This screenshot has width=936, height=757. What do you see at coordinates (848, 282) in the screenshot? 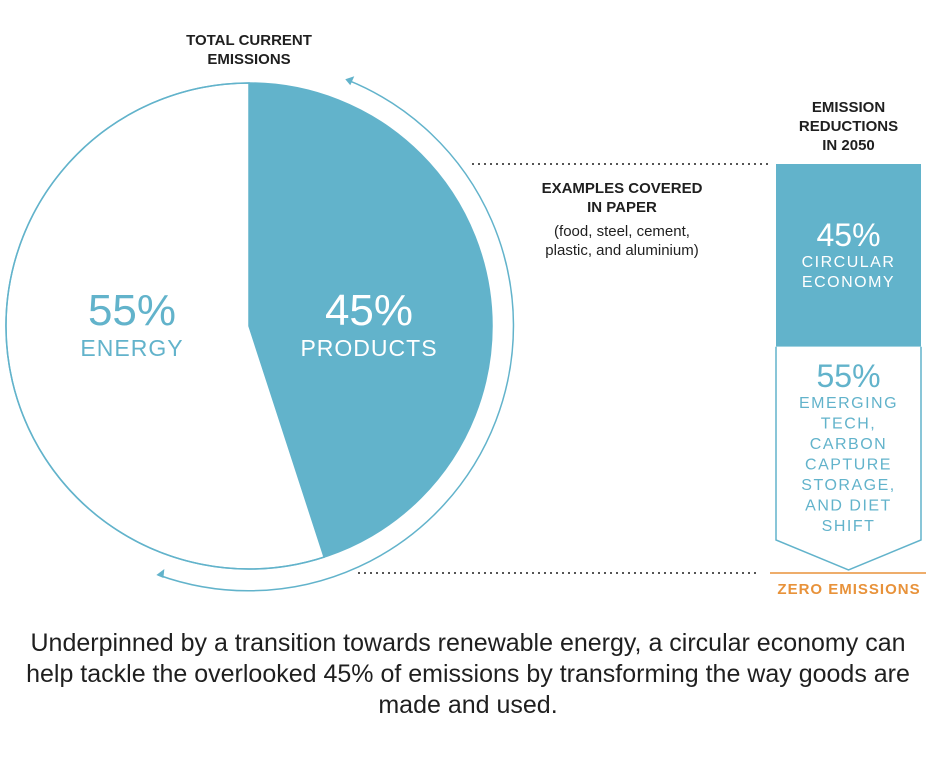
I see `bar-label-circular-text: ECONOMY` at bounding box center [848, 282].